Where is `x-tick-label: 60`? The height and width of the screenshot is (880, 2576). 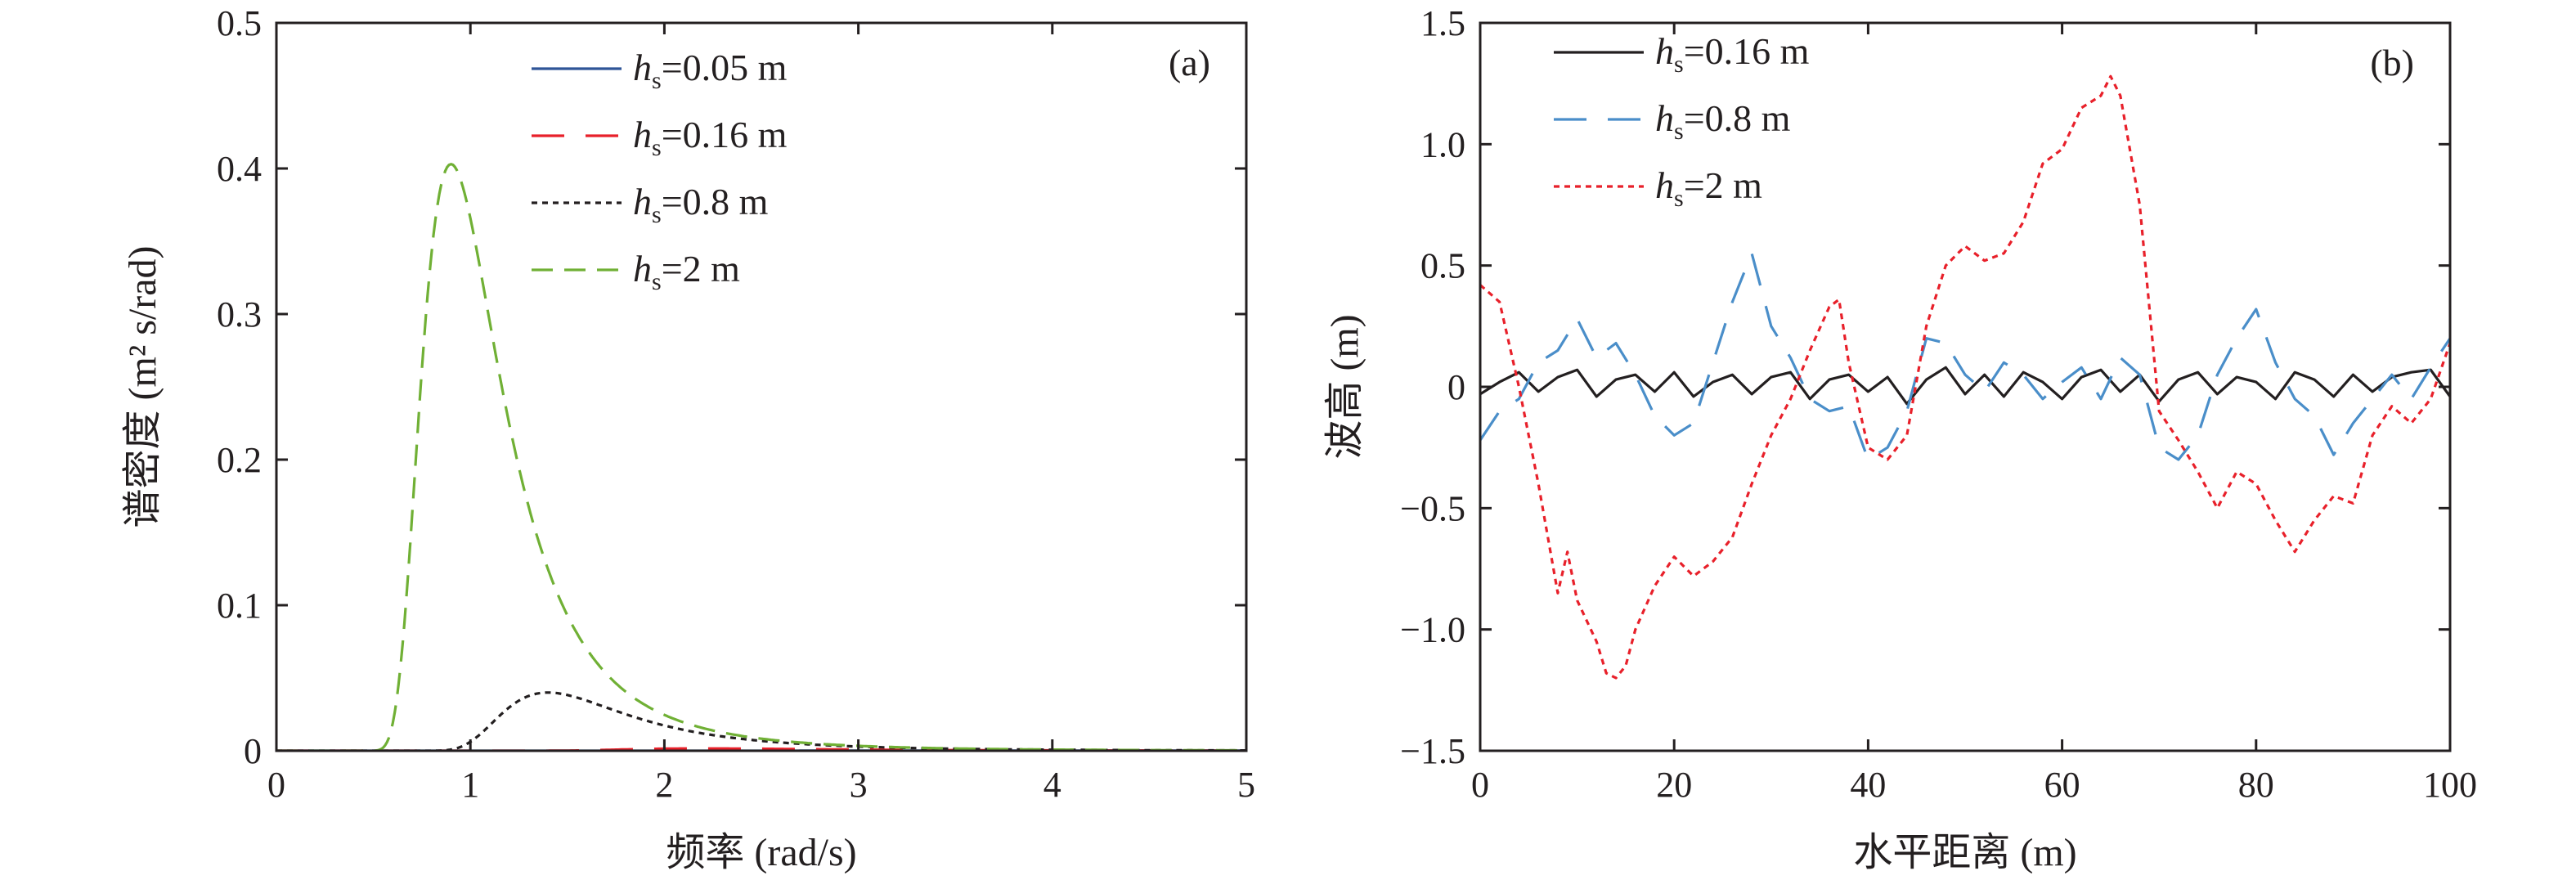
x-tick-label: 60 is located at coordinates (2062, 785).